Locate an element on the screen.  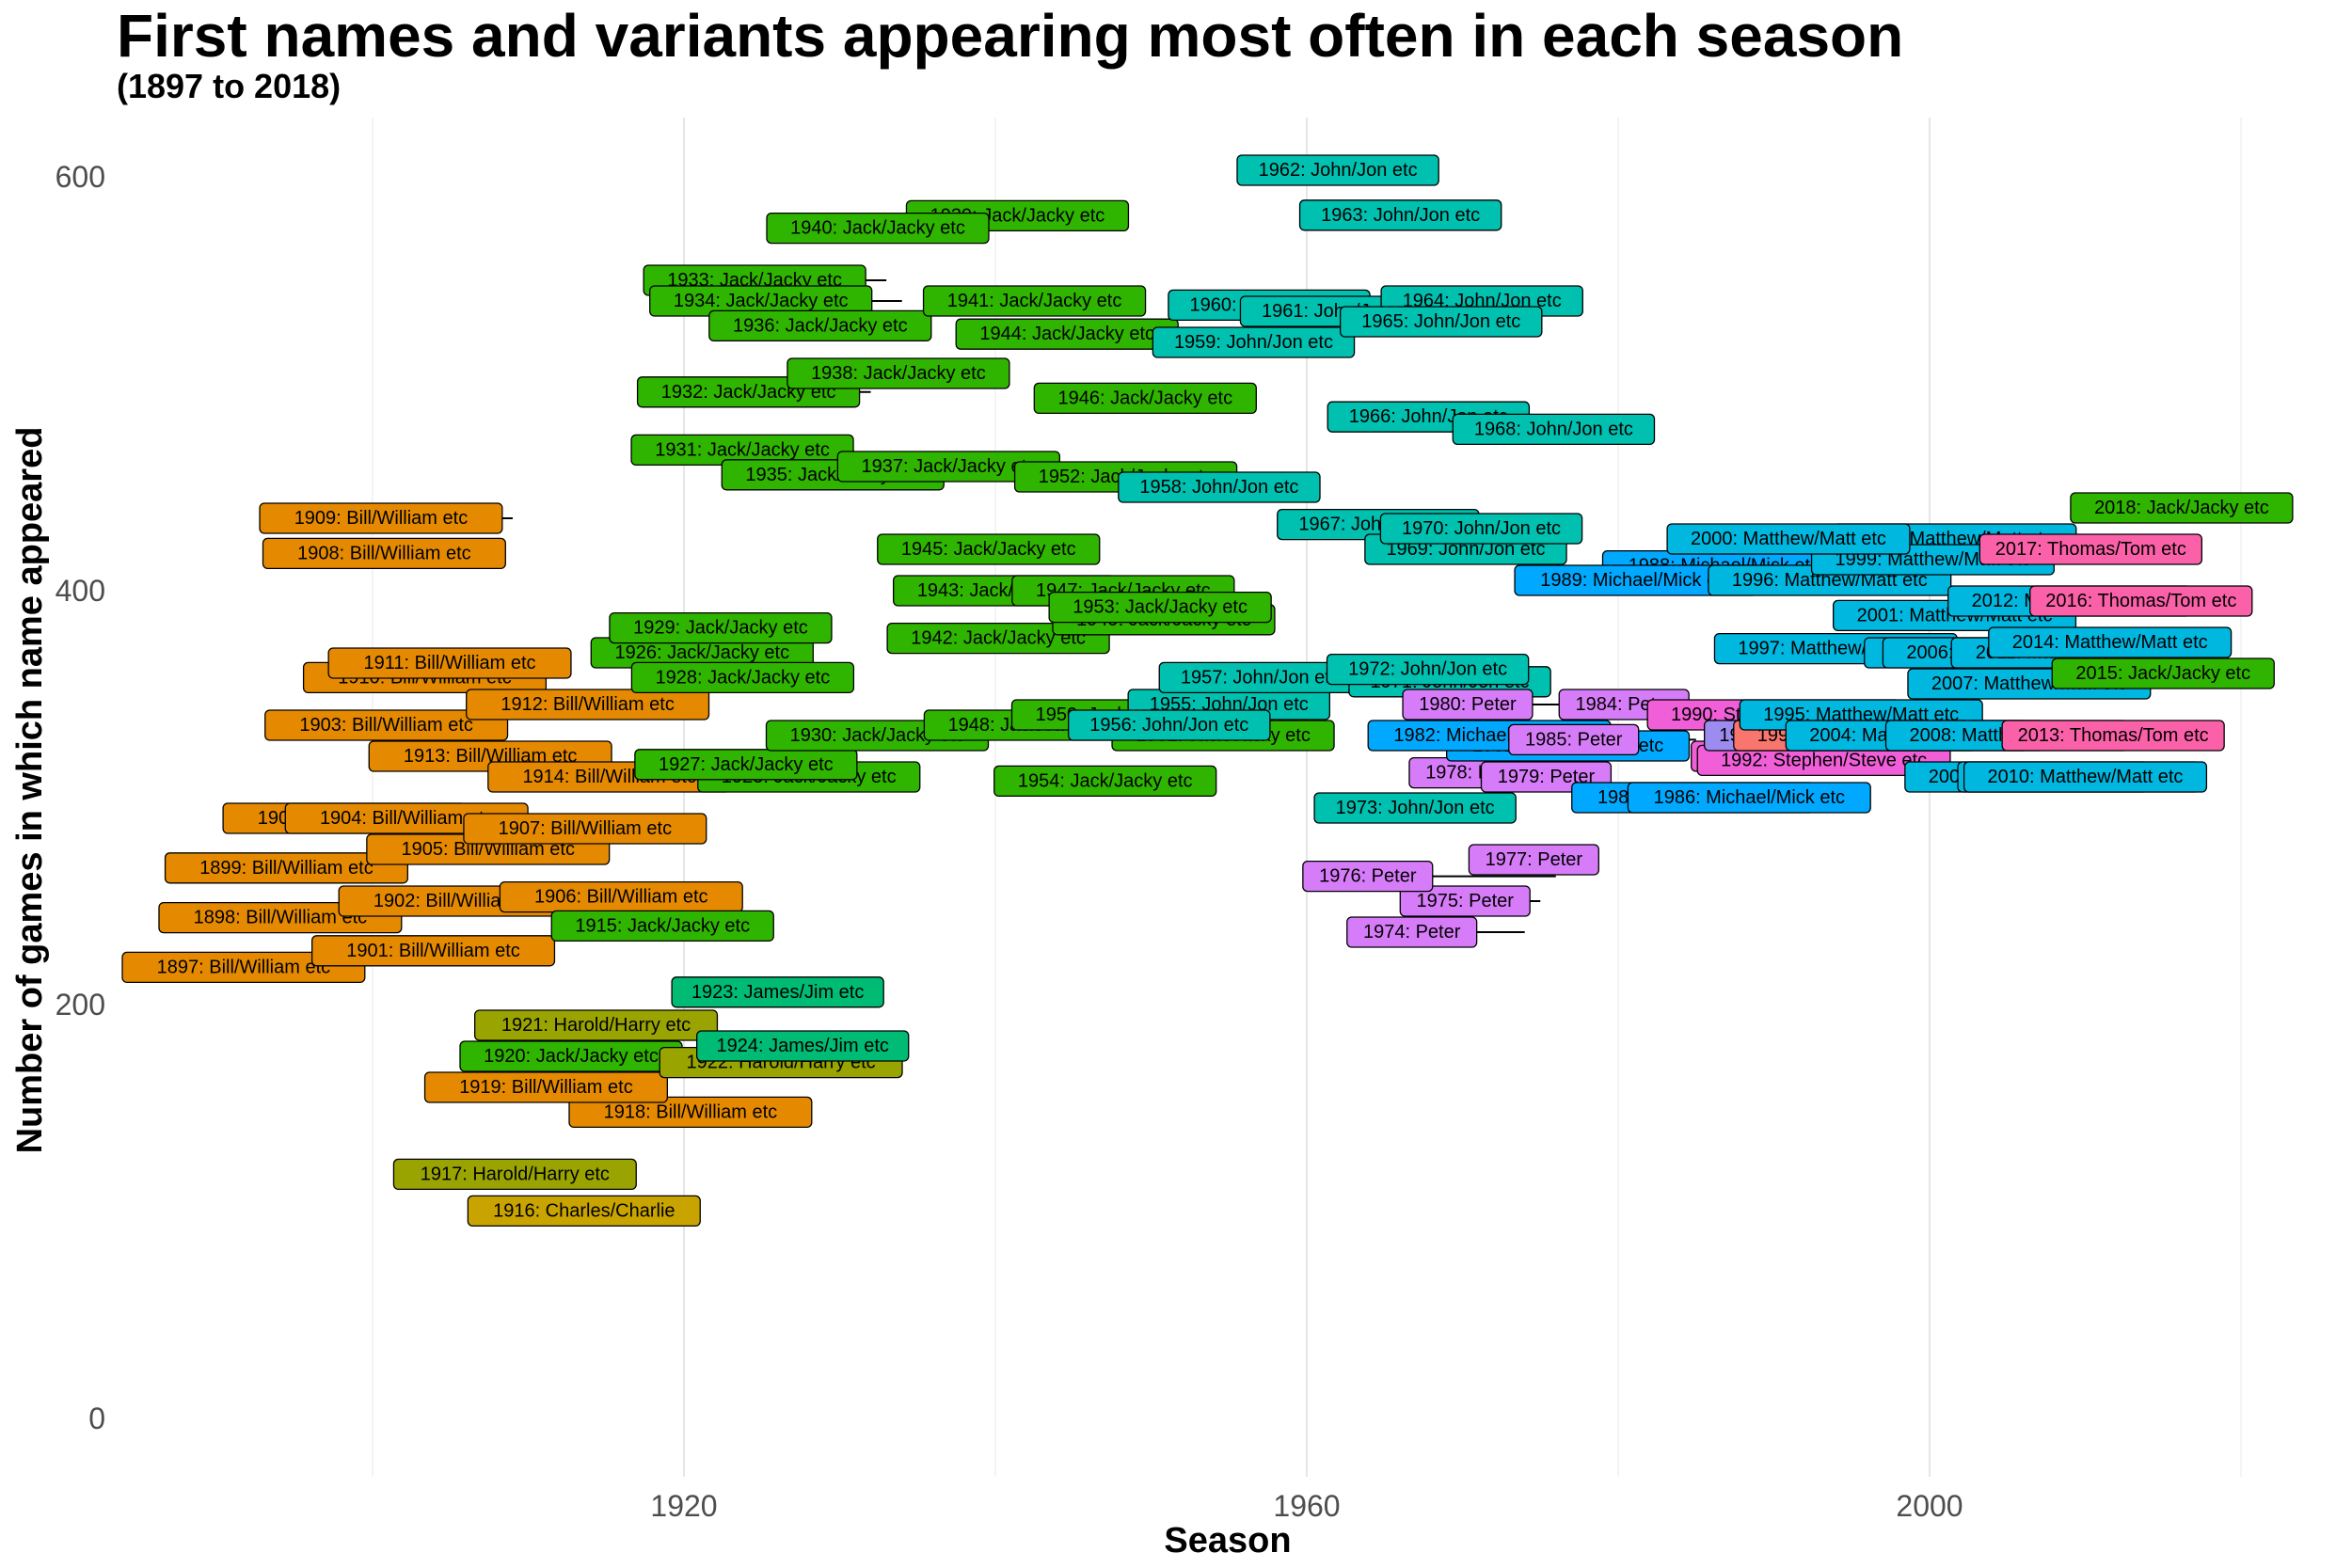
point-label-text: 1934: Jack/Jacky etc is located at coordinates (761, 301).